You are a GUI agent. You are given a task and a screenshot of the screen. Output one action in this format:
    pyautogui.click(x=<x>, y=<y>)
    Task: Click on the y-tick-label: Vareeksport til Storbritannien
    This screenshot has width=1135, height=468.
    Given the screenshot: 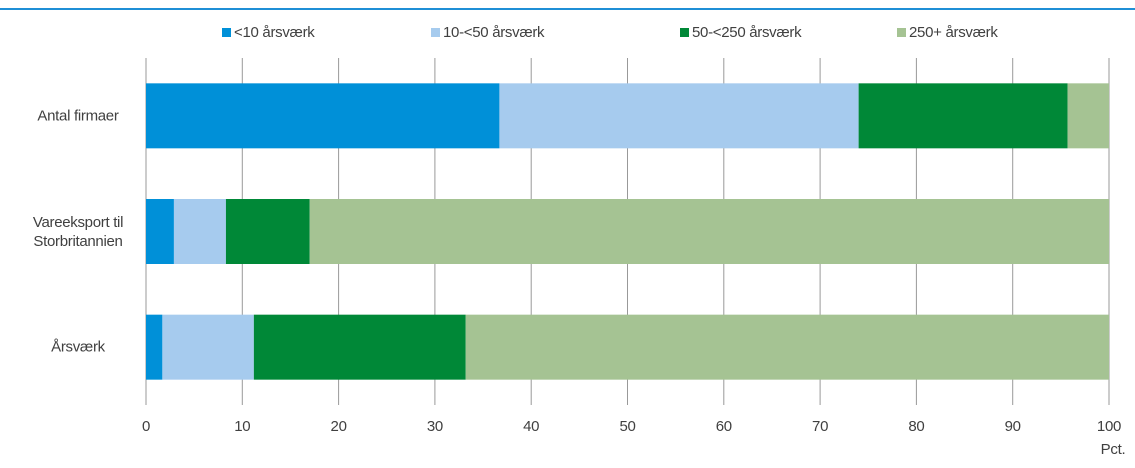 What is the action you would take?
    pyautogui.click(x=78, y=231)
    